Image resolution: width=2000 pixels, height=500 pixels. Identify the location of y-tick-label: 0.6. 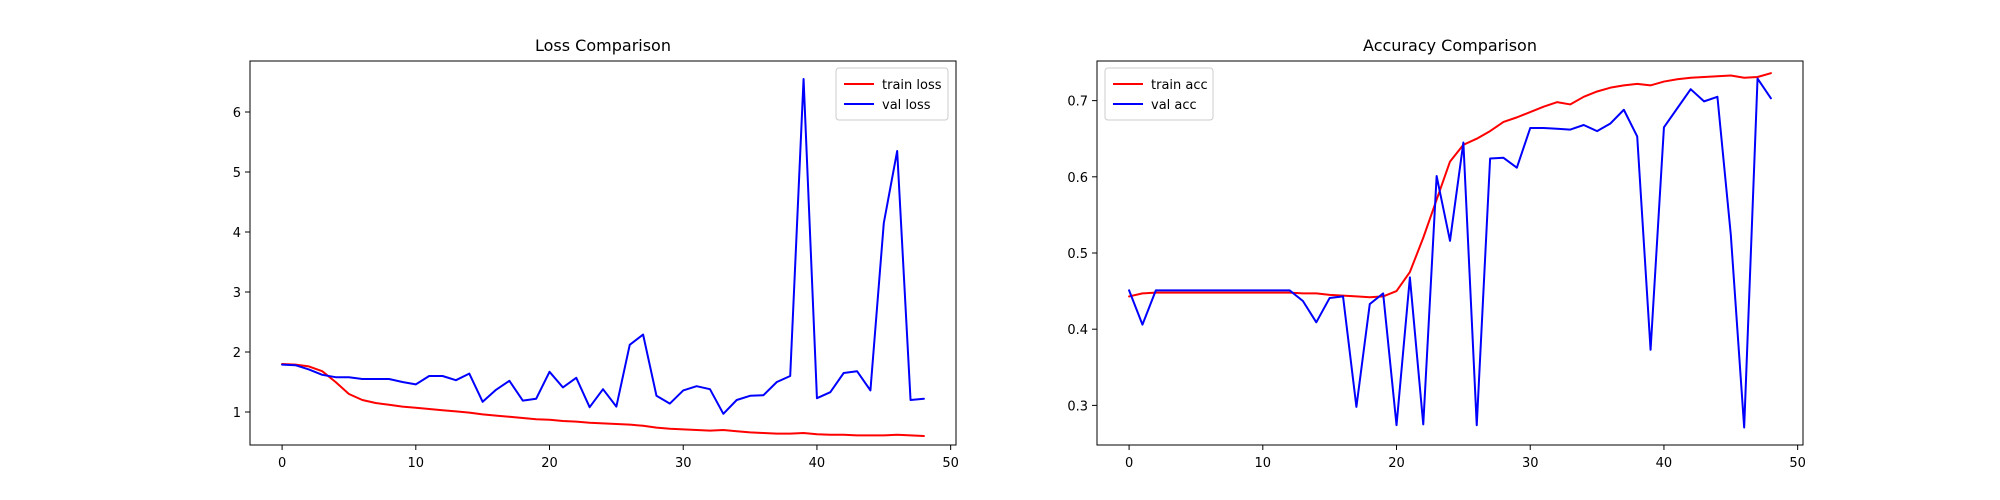
(1077, 178).